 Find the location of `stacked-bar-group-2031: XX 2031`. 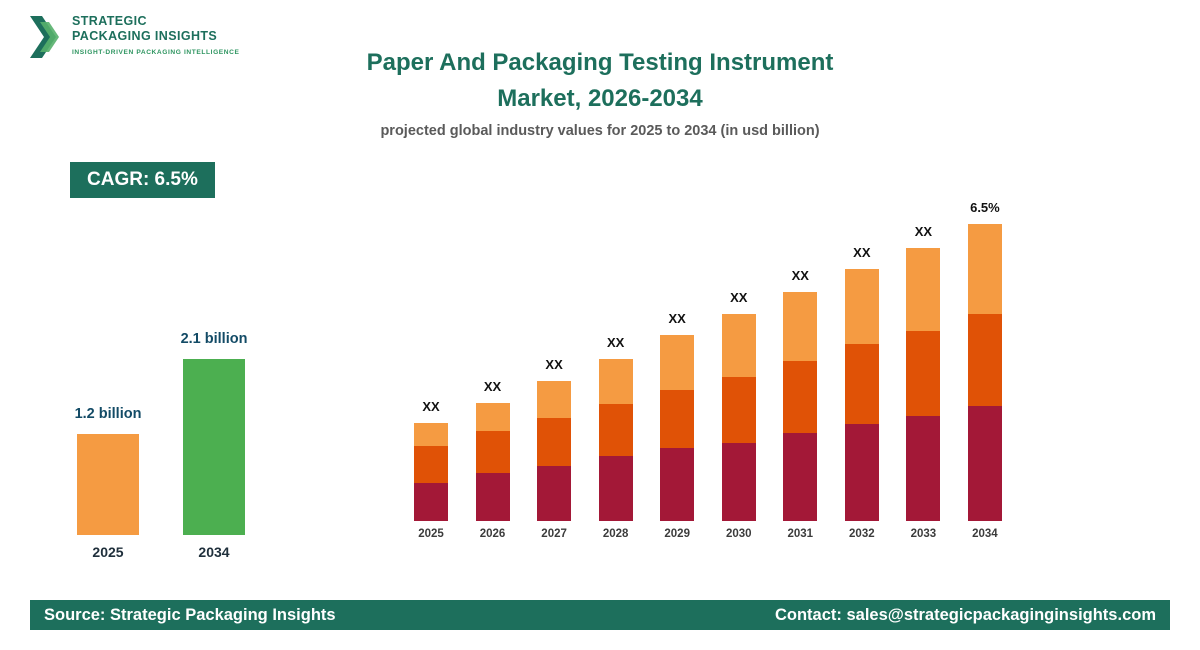

stacked-bar-group-2031: XX 2031 is located at coordinates (800, 404).